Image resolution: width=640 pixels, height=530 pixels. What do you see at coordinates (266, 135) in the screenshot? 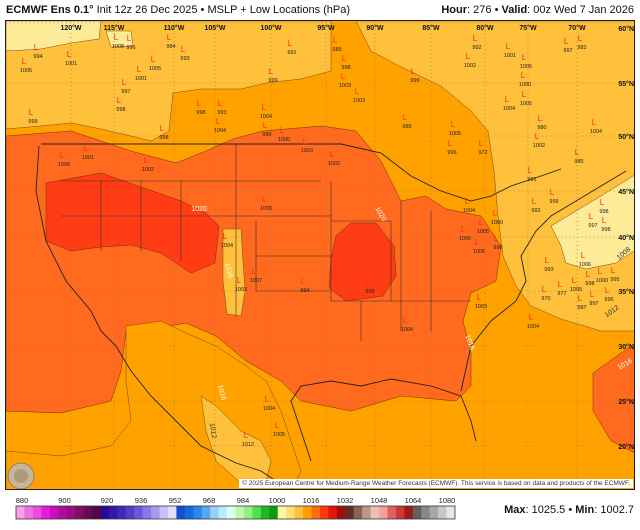
I see `low-pressure-value: 990` at bounding box center [266, 135].